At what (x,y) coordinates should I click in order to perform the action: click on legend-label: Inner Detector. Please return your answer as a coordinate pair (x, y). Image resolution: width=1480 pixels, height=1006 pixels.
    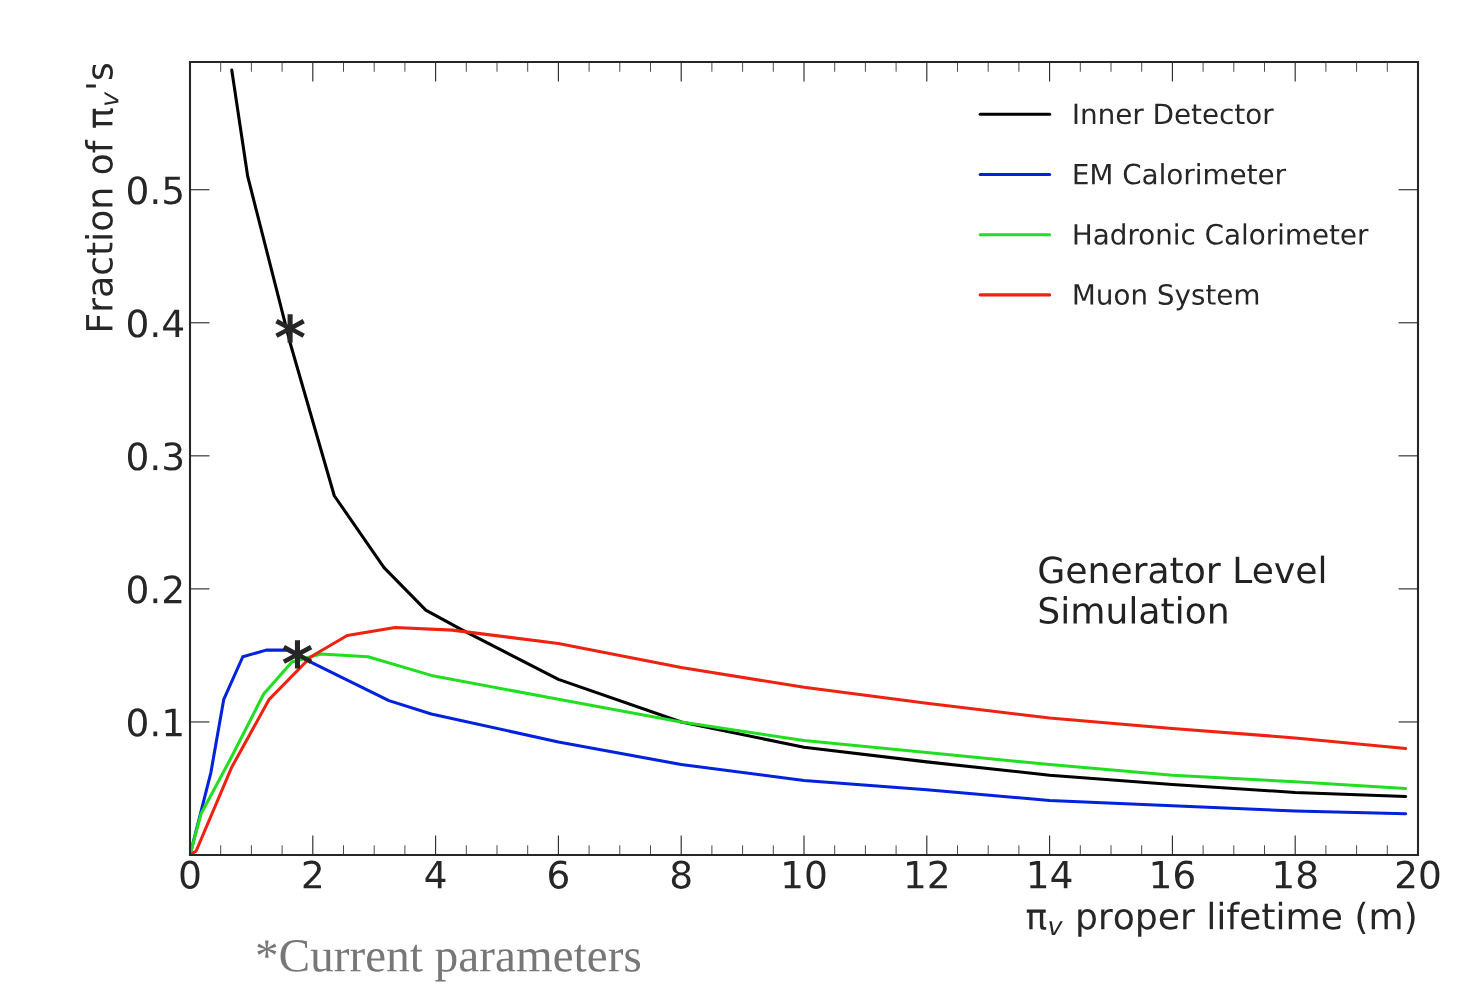
    Looking at the image, I should click on (1174, 114).